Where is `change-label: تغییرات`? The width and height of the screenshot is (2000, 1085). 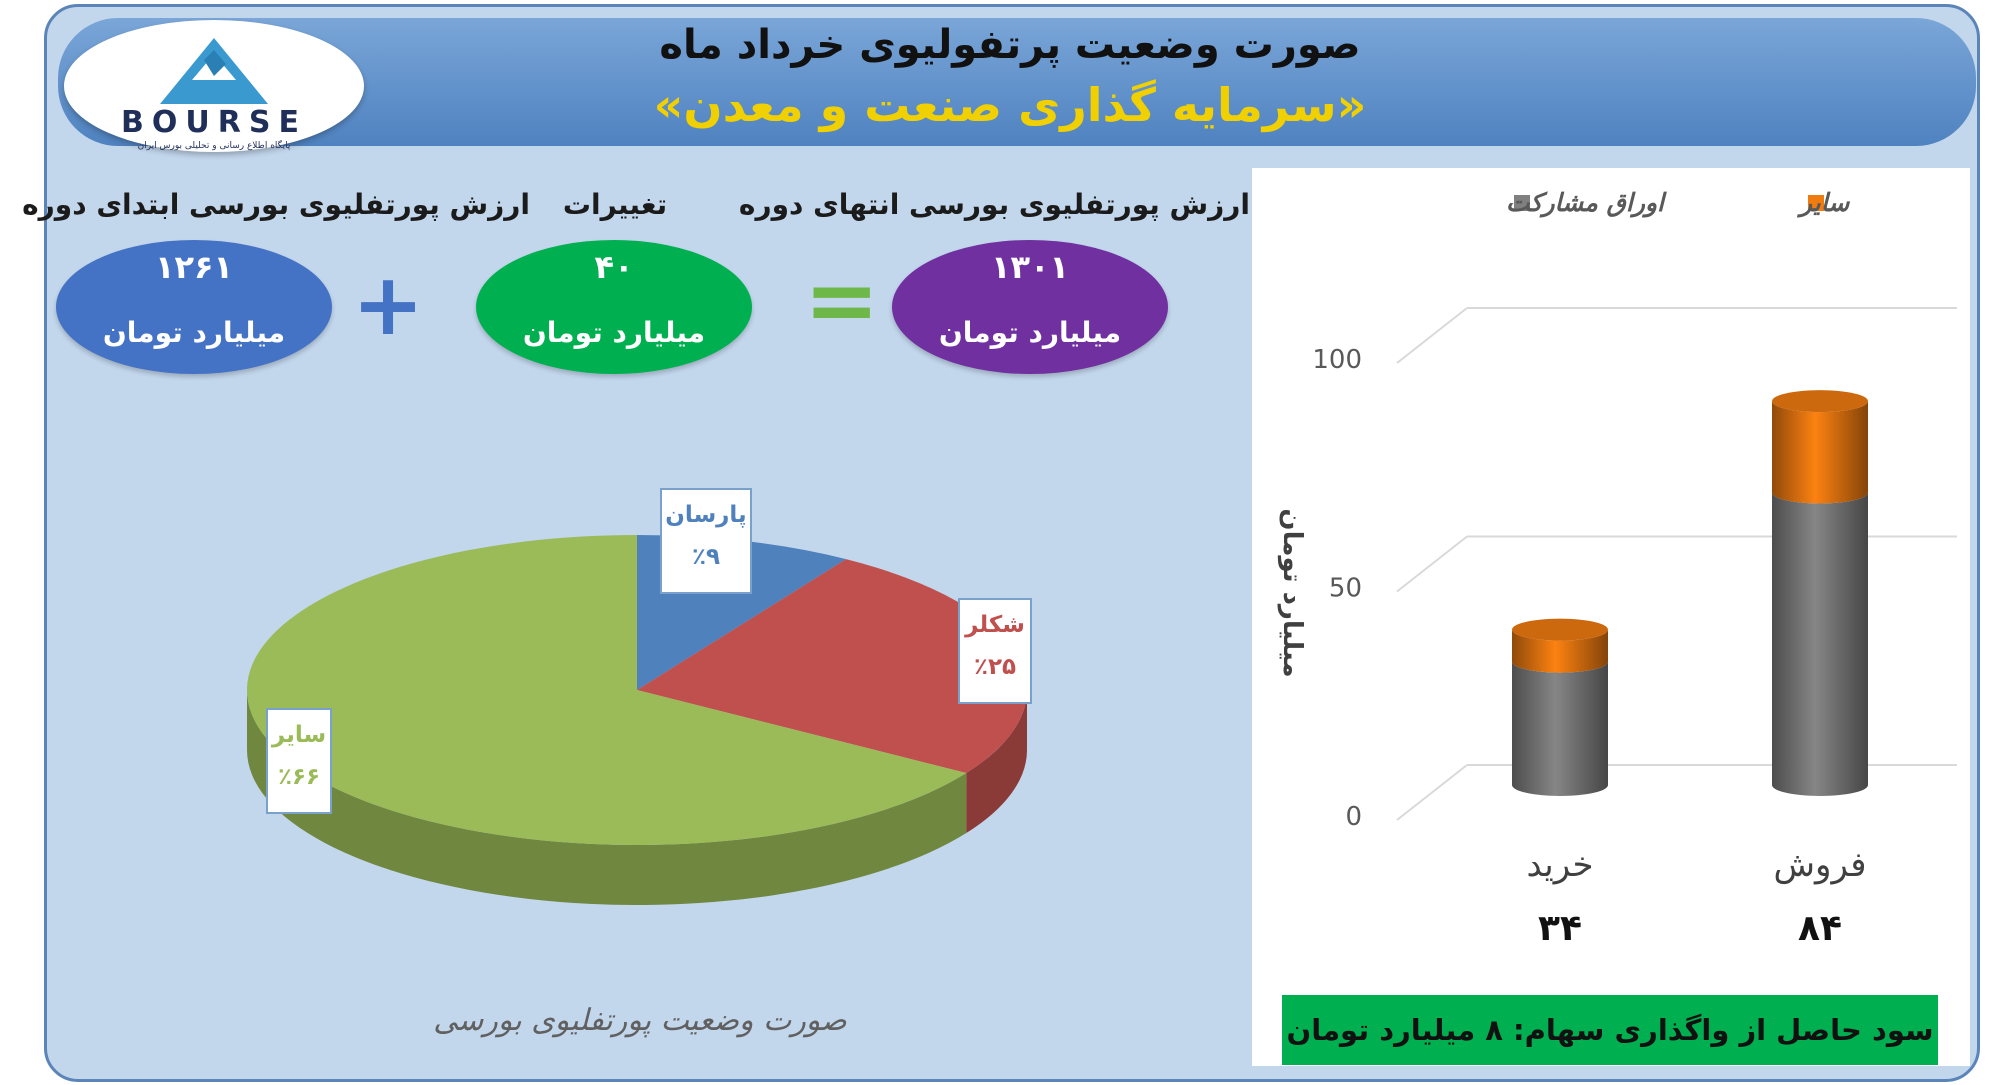 change-label: تغییرات is located at coordinates (615, 204).